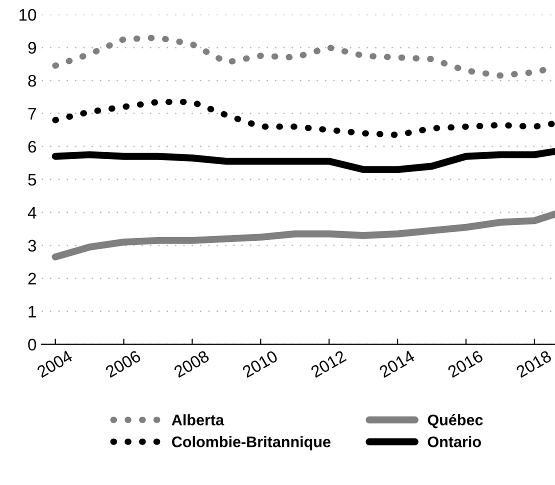  Describe the element at coordinates (454, 442) in the screenshot. I see `legend-label: Ontario` at that location.